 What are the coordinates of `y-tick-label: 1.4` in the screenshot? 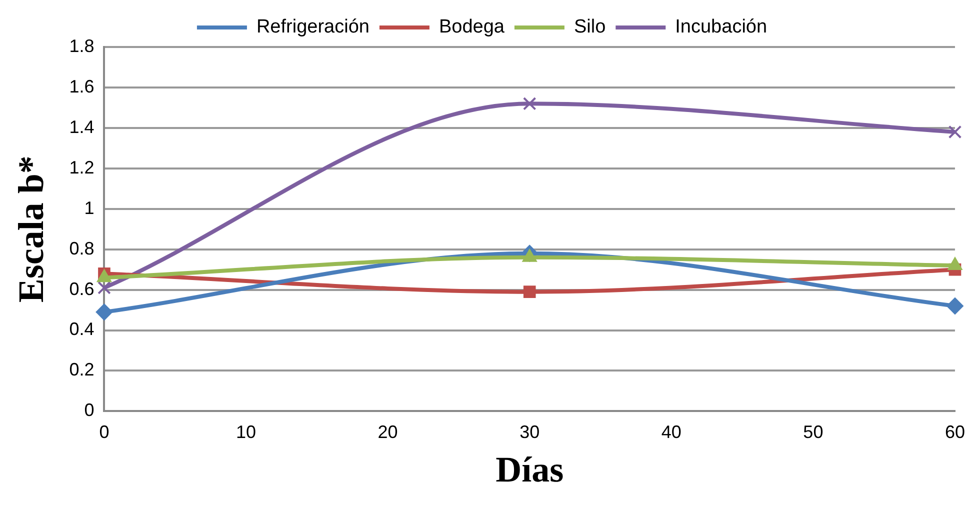 It's located at (81, 126).